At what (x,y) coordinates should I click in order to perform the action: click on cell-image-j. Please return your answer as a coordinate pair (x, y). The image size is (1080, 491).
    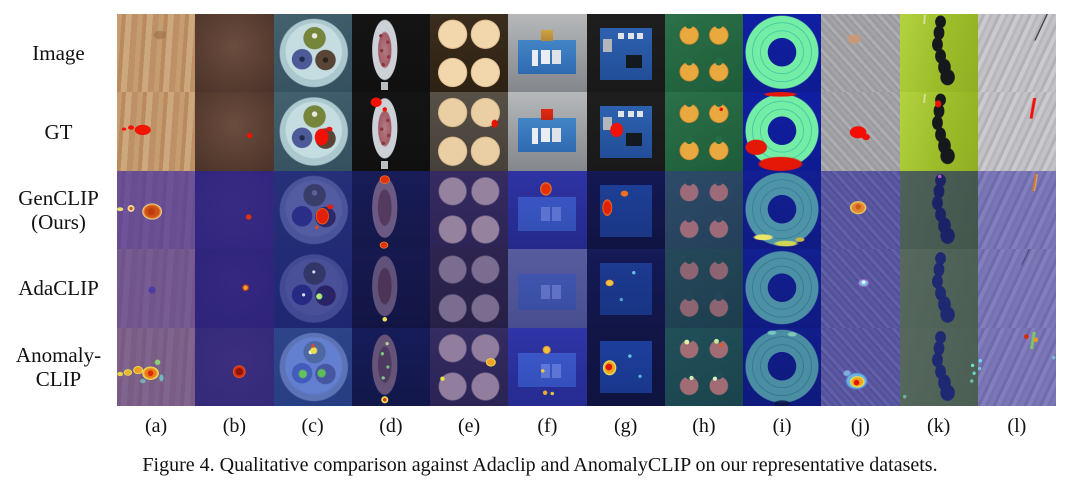
    Looking at the image, I should click on (860, 53).